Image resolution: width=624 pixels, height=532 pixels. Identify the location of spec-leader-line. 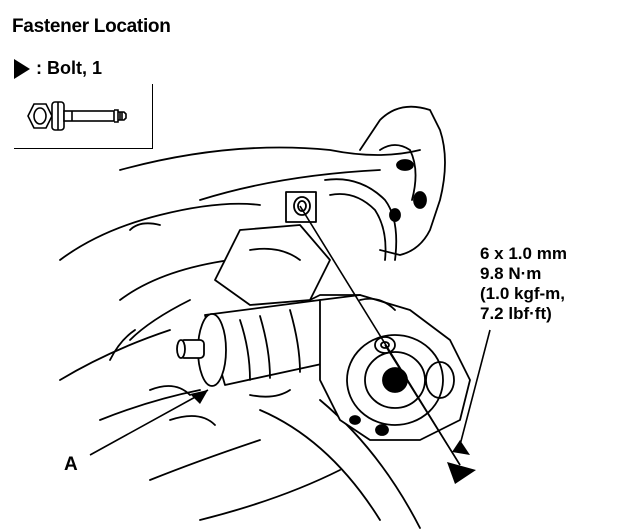
(475, 387).